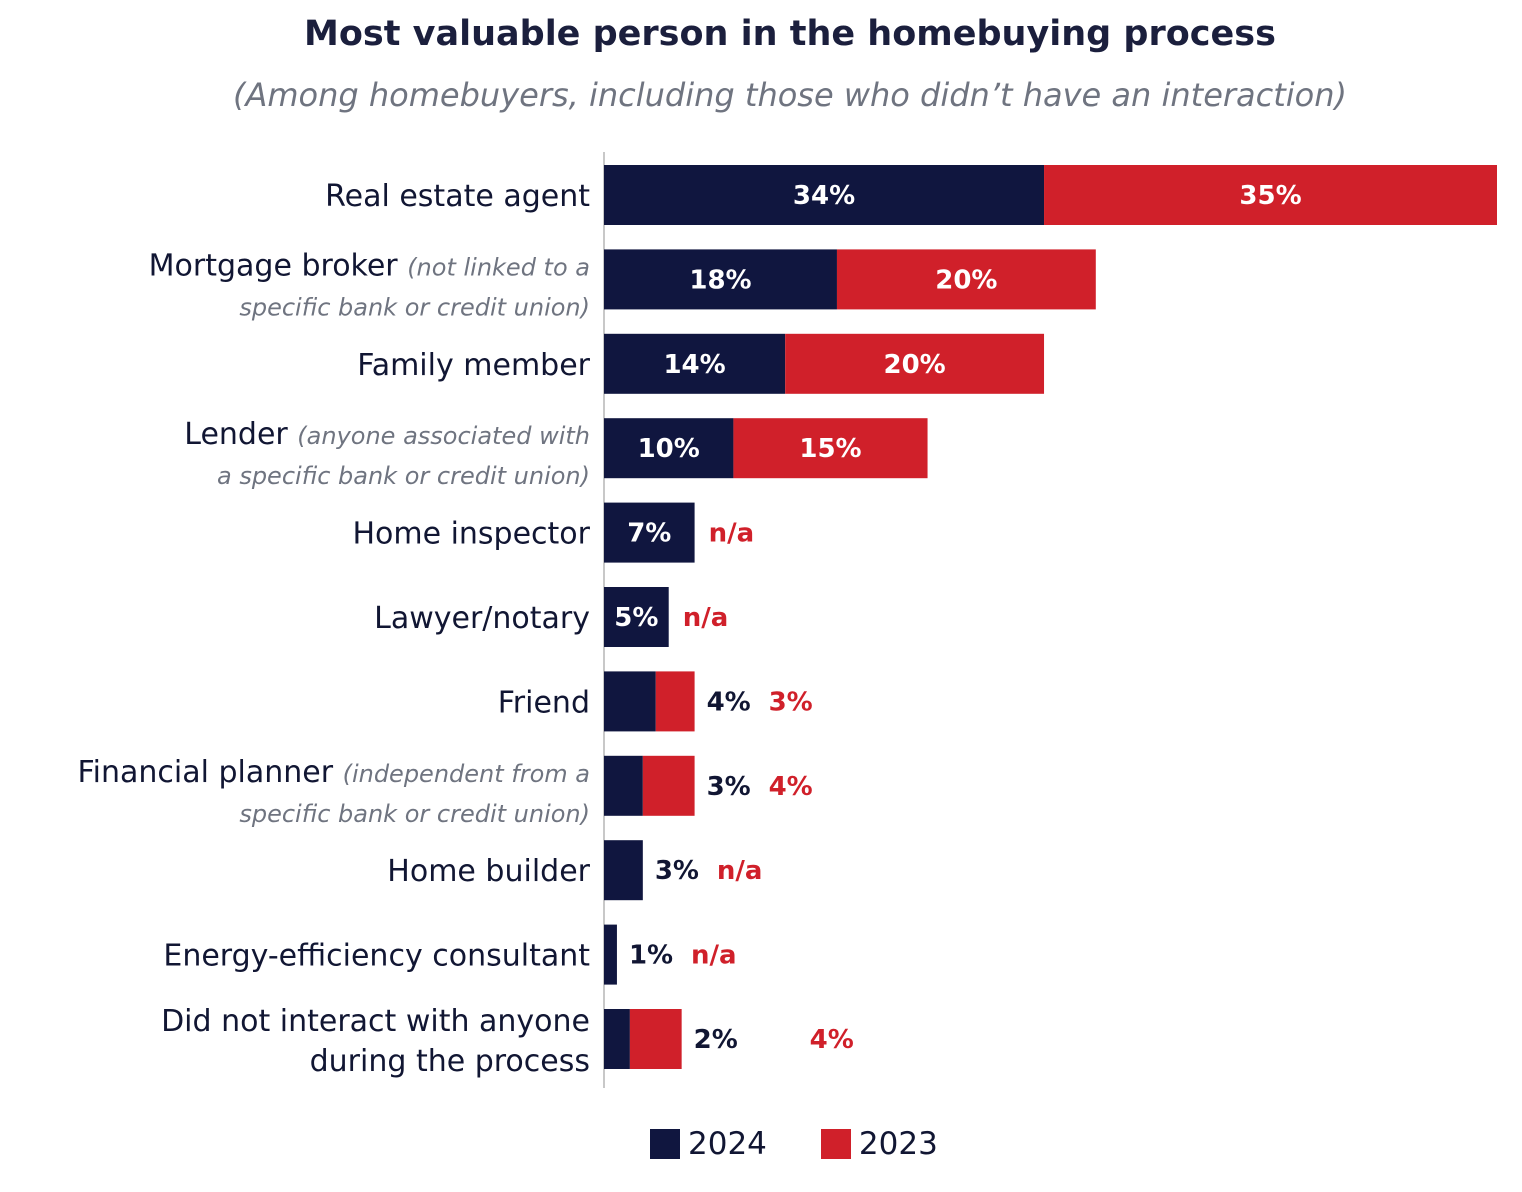  I want to click on data-label-2024-8: 3%, so click(677, 871).